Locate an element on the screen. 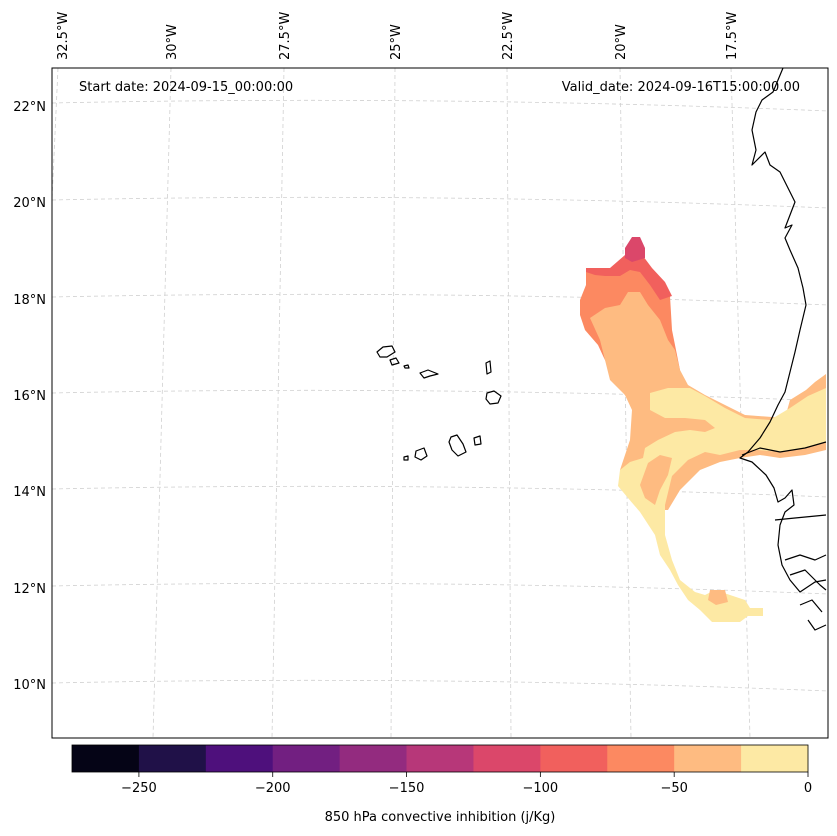 The height and width of the screenshot is (836, 837). lon-label-32-5w: 32.5°W is located at coordinates (63, 36).